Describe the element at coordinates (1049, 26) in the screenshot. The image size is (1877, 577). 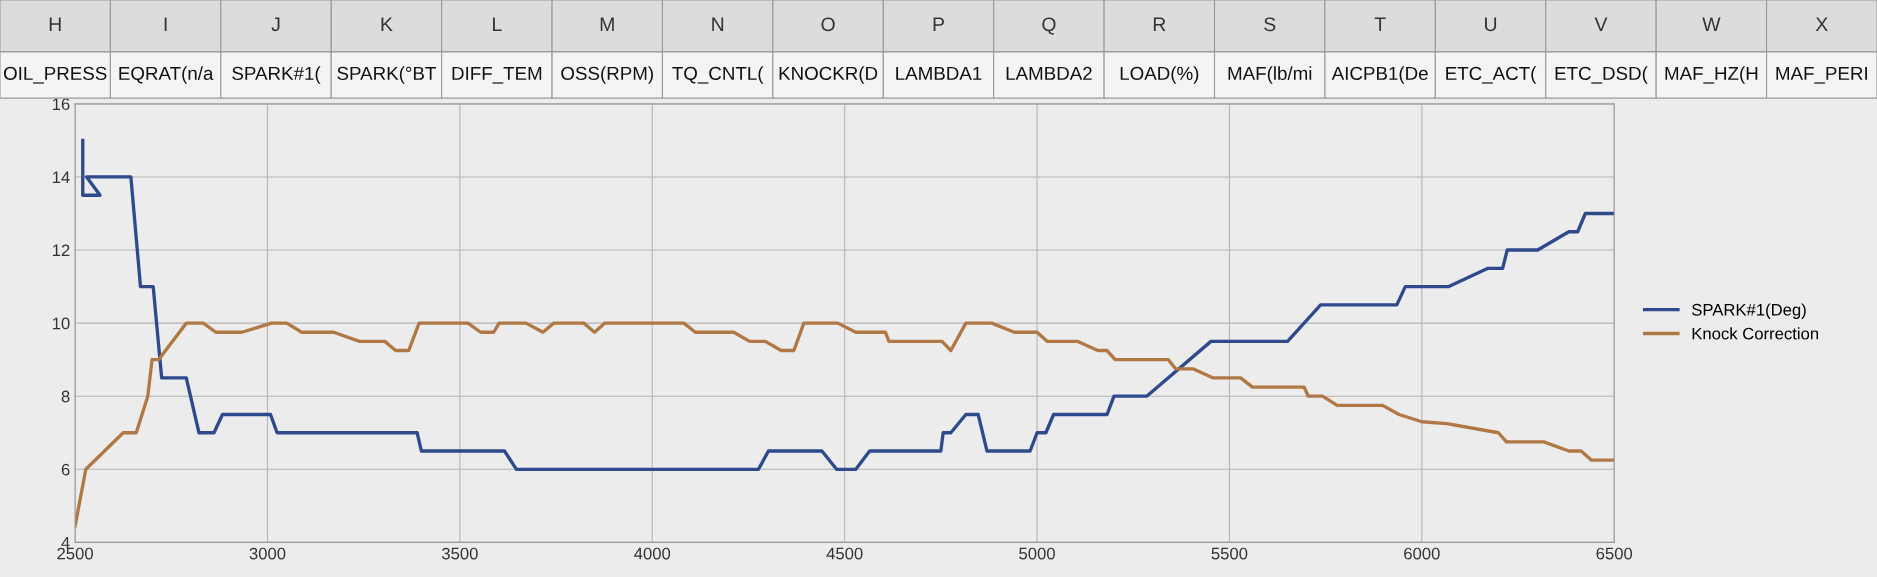
I see `text: Q` at that location.